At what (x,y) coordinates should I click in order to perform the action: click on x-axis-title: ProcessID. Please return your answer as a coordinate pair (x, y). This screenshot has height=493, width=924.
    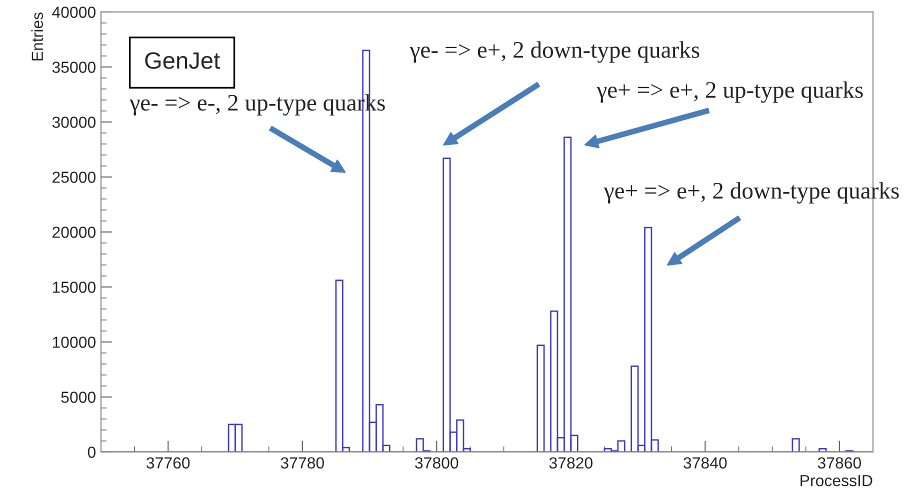
    Looking at the image, I should click on (836, 480).